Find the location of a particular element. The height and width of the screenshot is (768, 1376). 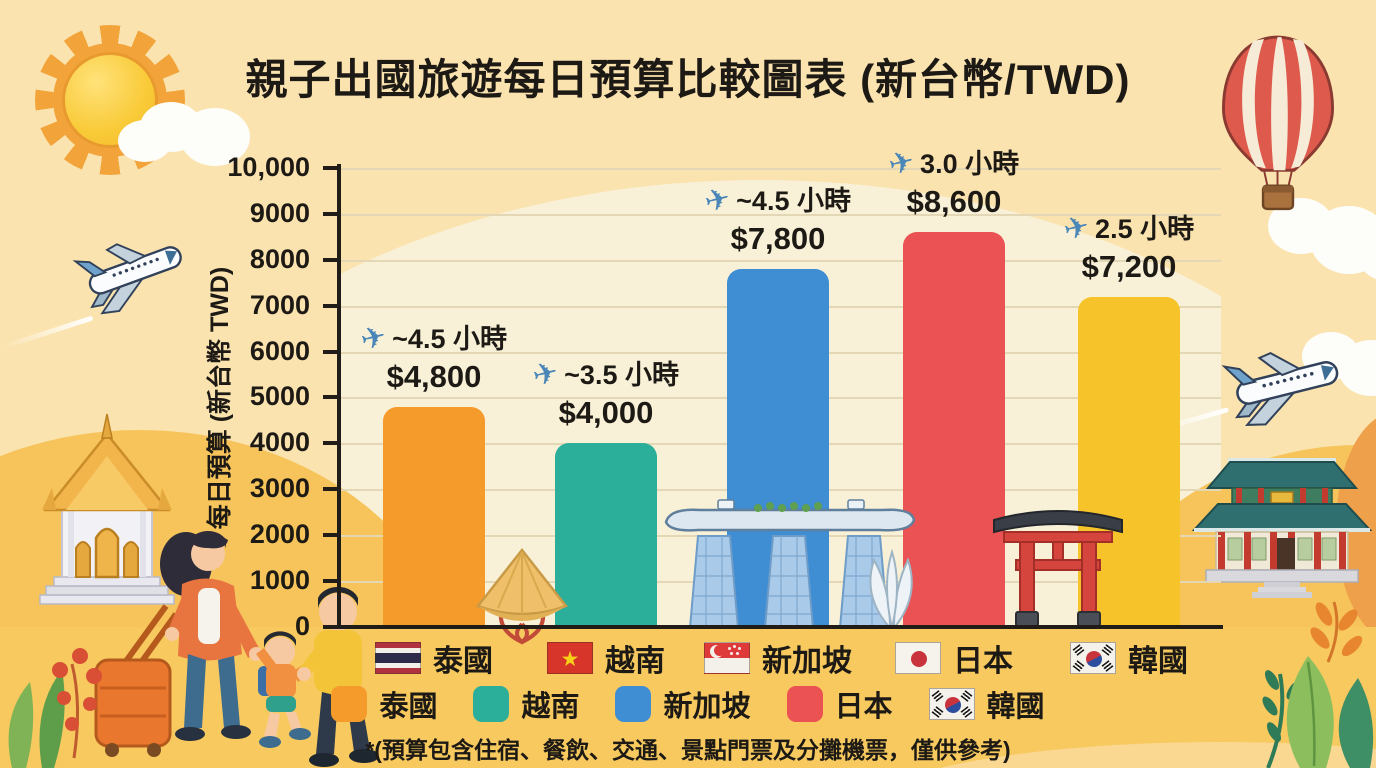

bar-vietnam is located at coordinates (606, 535).